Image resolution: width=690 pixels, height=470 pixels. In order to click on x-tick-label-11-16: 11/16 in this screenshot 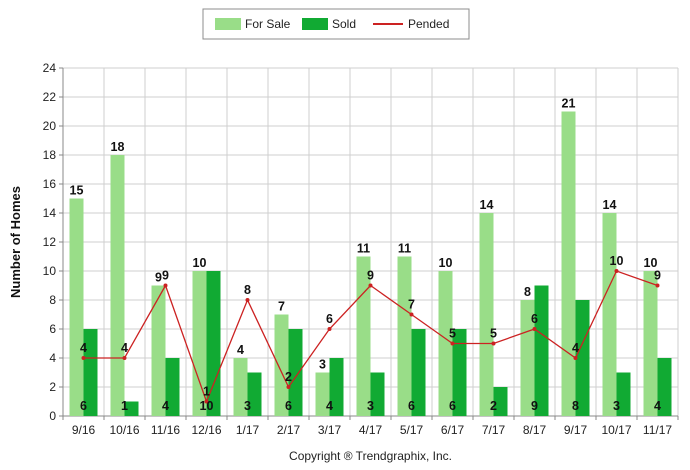, I will do `click(165, 430)`.